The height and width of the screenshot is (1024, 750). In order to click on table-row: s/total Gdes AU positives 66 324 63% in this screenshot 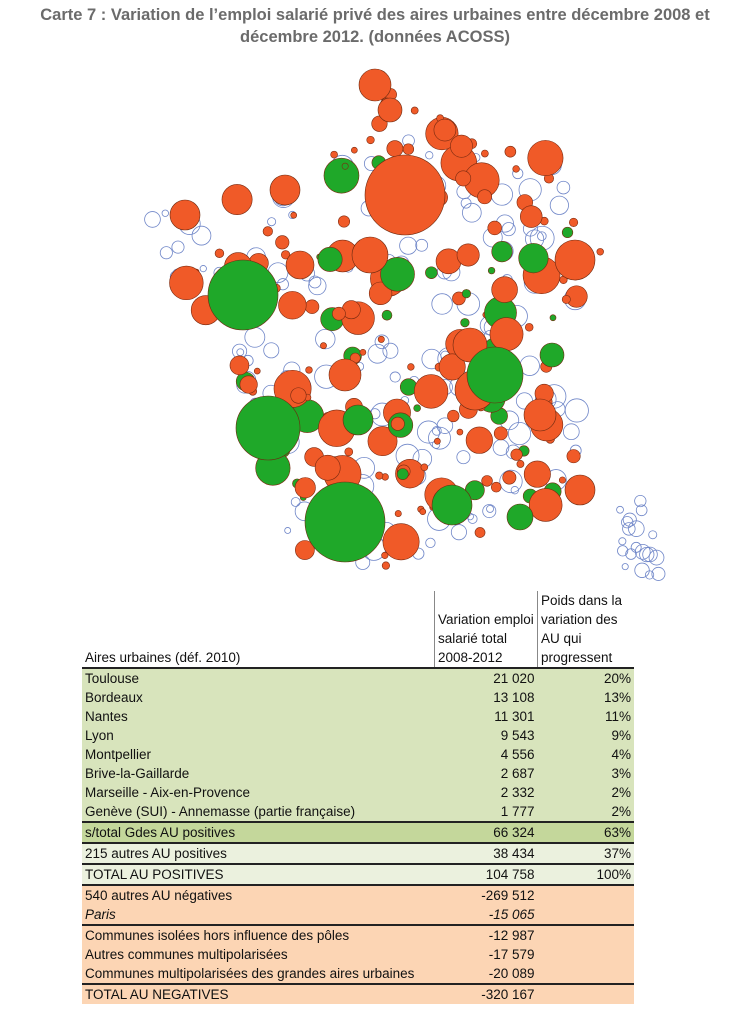, I will do `click(358, 832)`.